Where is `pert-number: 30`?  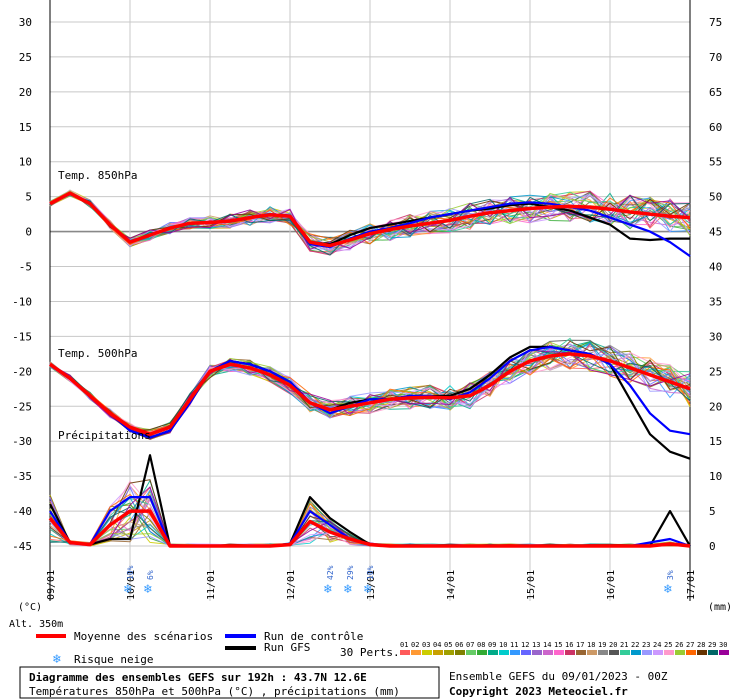 pert-number: 30 is located at coordinates (723, 645).